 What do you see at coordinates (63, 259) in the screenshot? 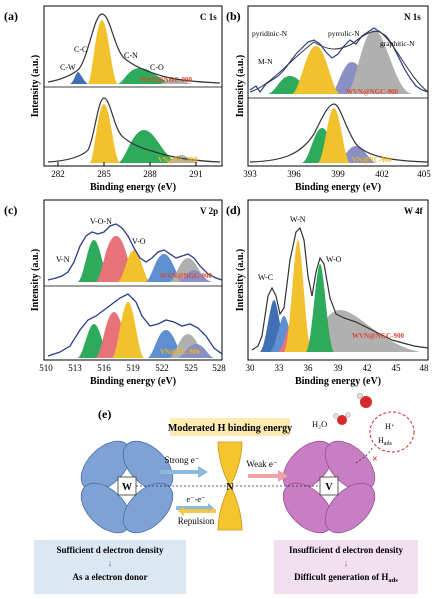
I see `panel-c-label-vn: V-N` at bounding box center [63, 259].